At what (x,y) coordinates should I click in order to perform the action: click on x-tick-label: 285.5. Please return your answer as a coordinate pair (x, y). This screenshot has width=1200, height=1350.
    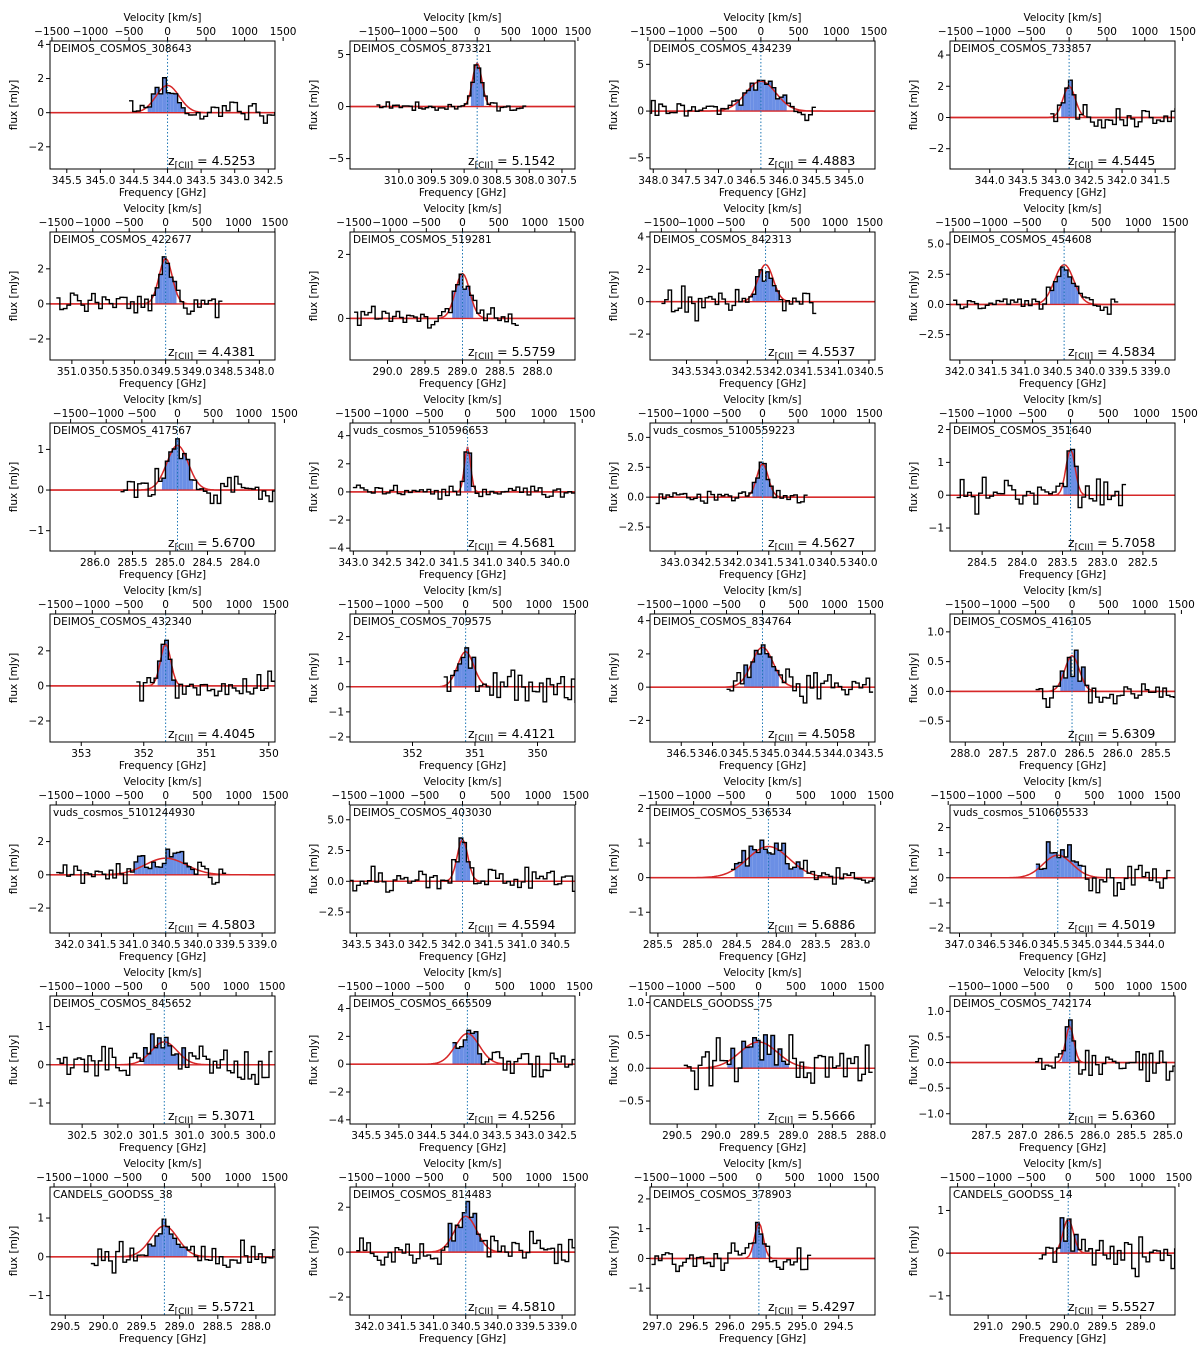
    Looking at the image, I should click on (1131, 1136).